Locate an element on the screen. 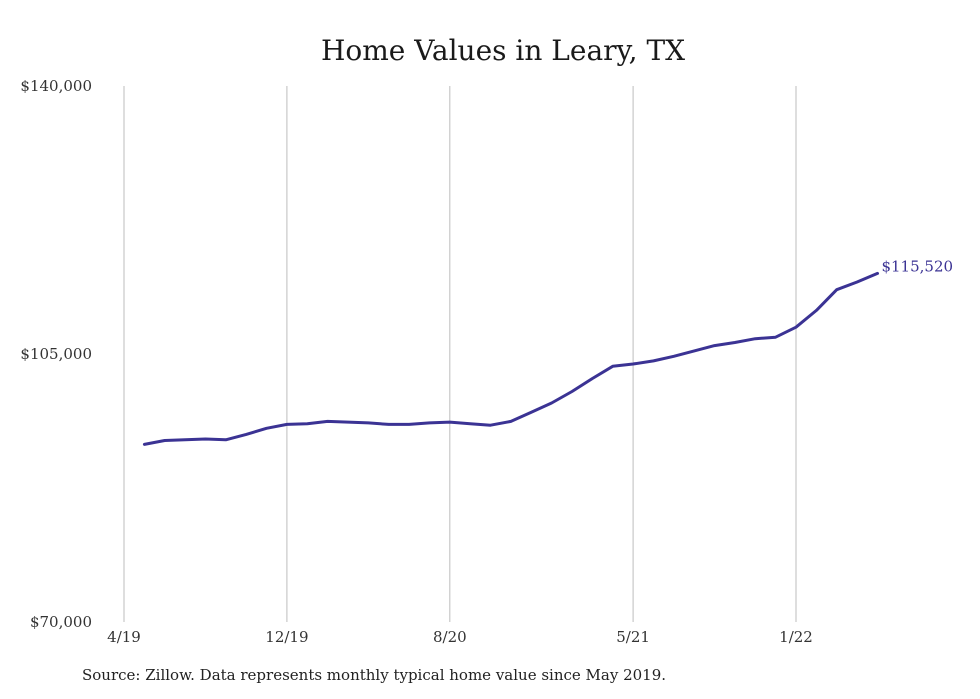 The image size is (980, 699). x-tick-label: 12/19 is located at coordinates (286, 637).